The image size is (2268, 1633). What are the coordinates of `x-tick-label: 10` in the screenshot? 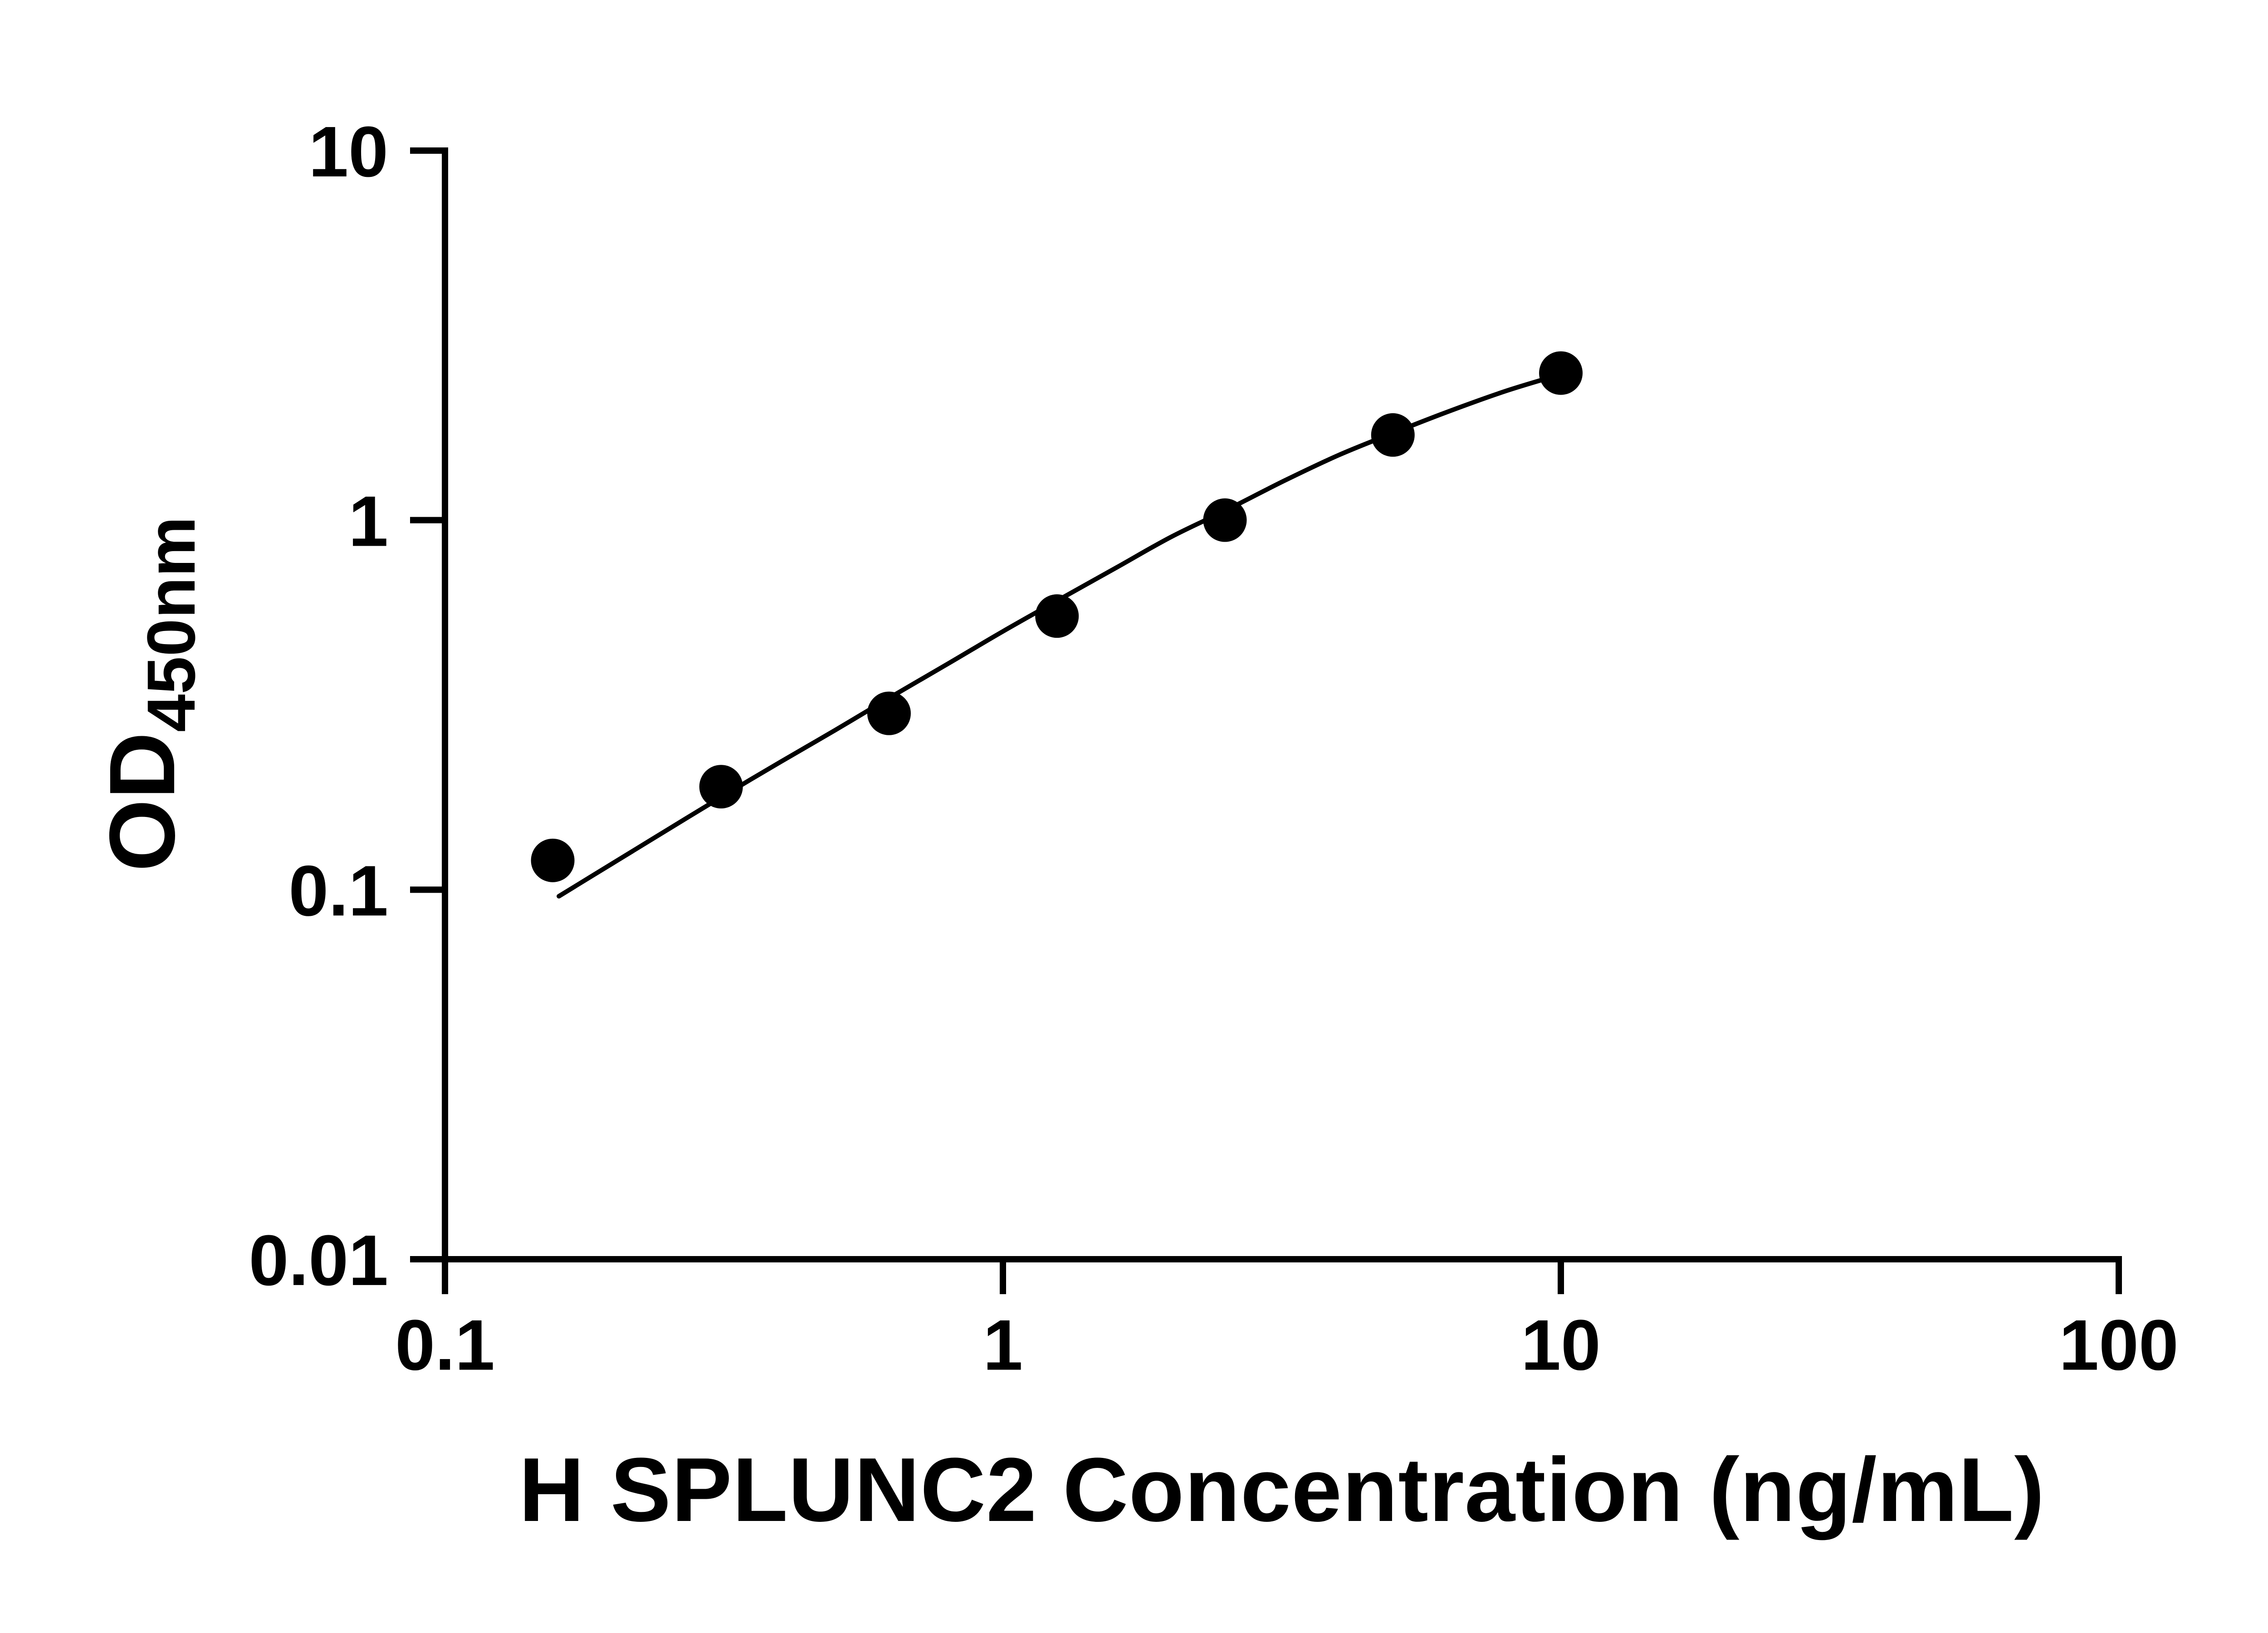 It's located at (1561, 1345).